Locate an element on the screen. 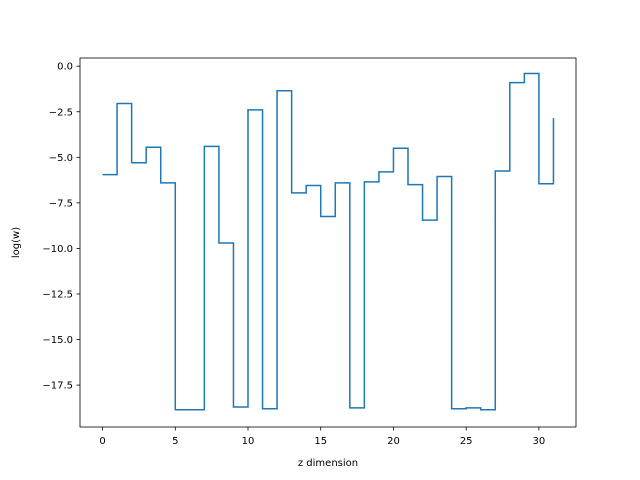 The width and height of the screenshot is (640, 480). x-tick-label: 10 is located at coordinates (248, 441).